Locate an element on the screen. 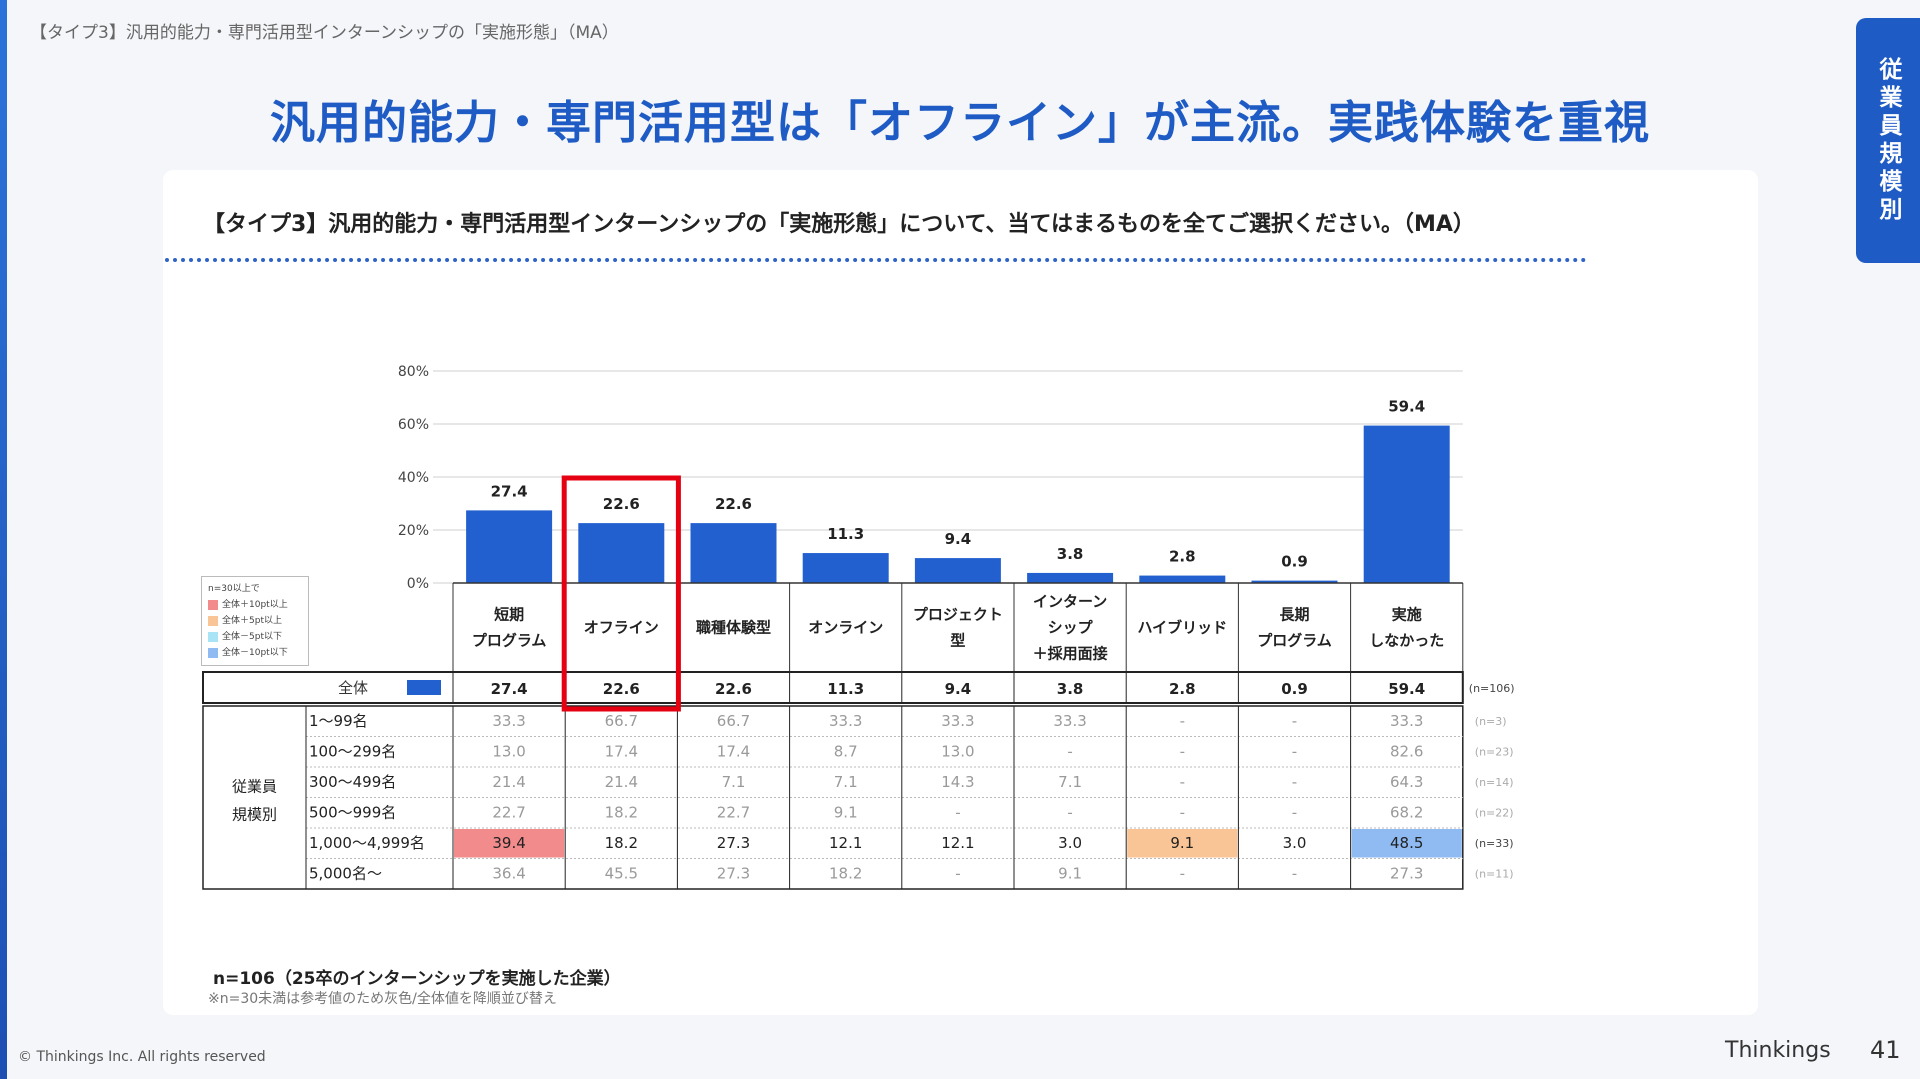 Image resolution: width=1920 pixels, height=1079 pixels. total-cell-value: 3.8 is located at coordinates (1070, 689).